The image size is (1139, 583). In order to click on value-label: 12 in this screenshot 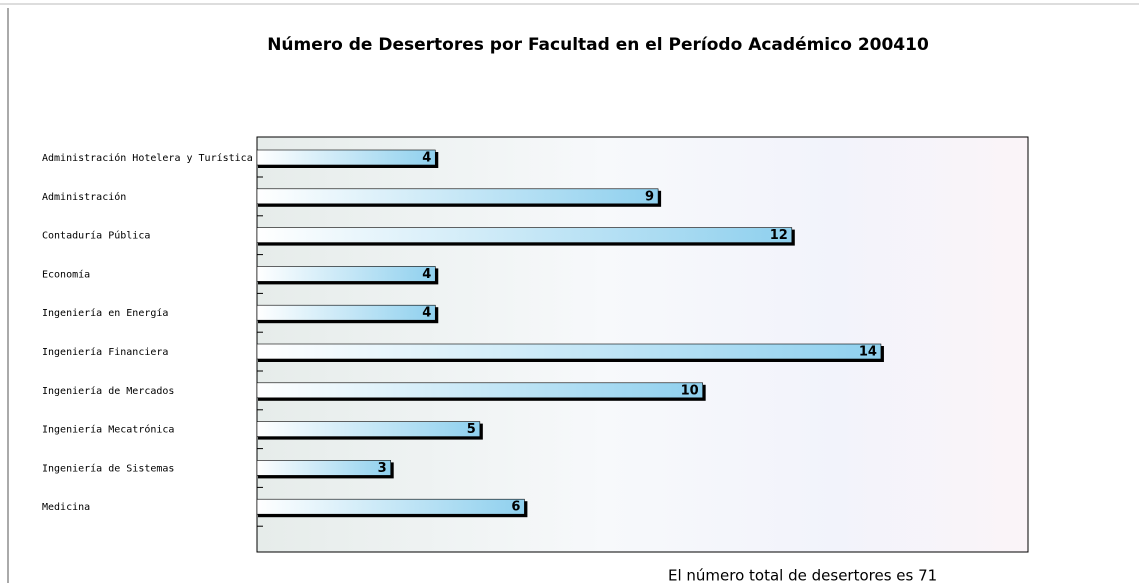, I will do `click(779, 235)`.